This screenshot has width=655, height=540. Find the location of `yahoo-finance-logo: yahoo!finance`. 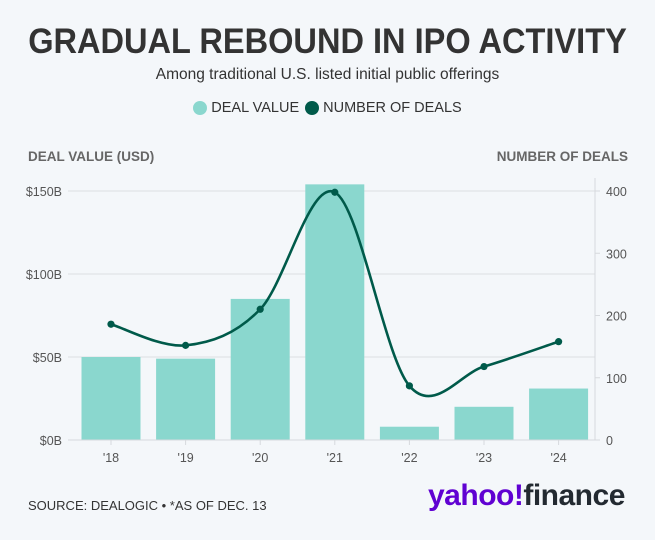

yahoo-finance-logo: yahoo!finance is located at coordinates (526, 496).